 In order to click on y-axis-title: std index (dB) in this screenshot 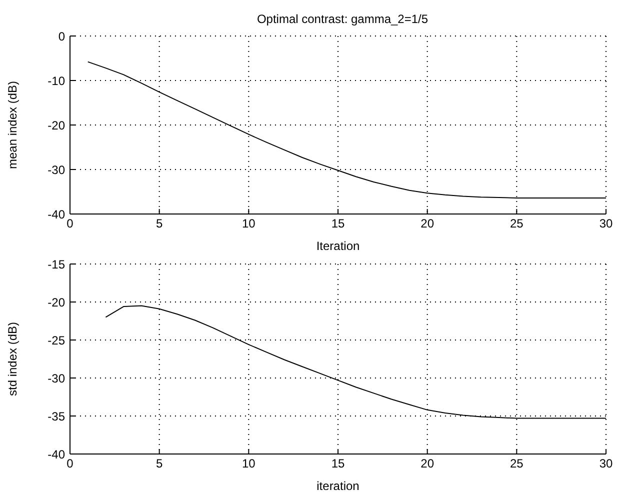, I will do `click(12, 359)`.